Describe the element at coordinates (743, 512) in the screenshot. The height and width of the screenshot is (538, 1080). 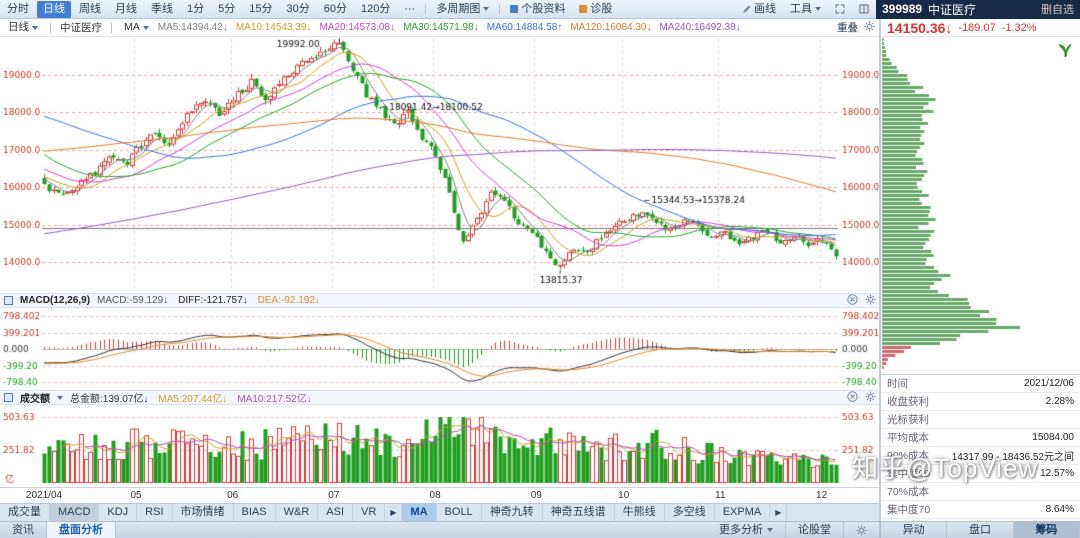
I see `overlay-tab: EXPMA` at that location.